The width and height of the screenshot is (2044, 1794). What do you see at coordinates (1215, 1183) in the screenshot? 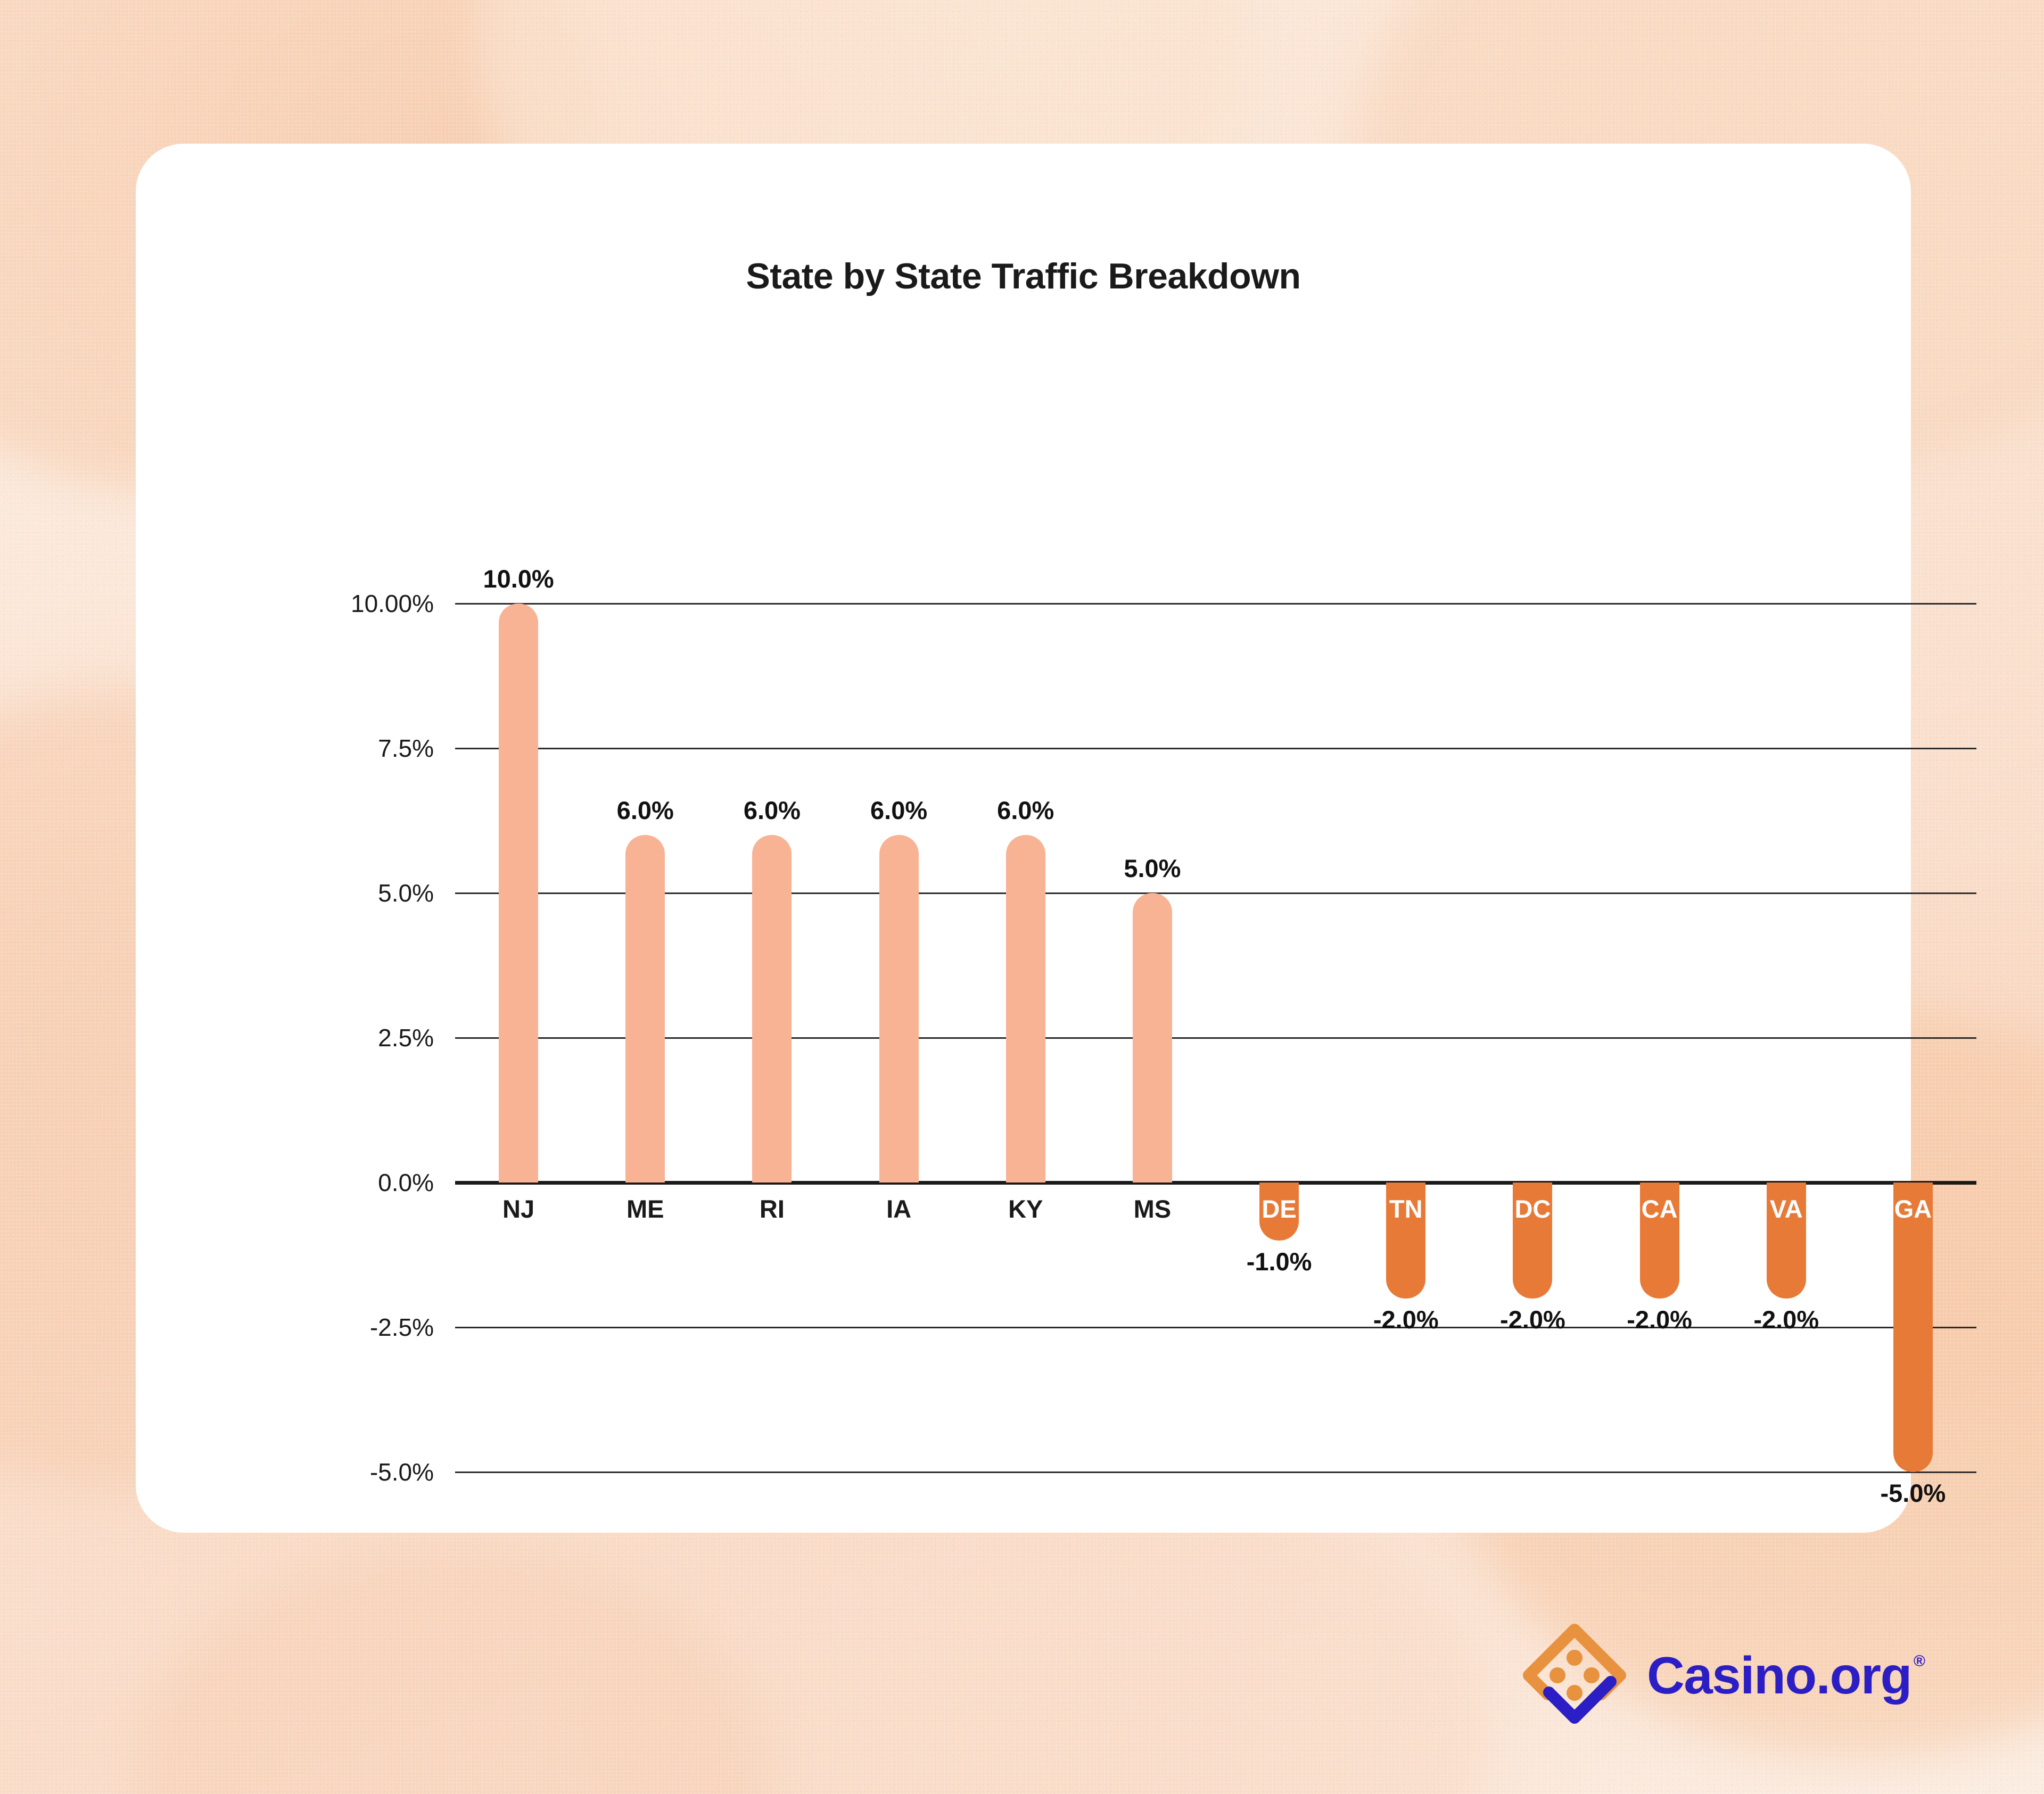
I see `zero-axis-line` at bounding box center [1215, 1183].